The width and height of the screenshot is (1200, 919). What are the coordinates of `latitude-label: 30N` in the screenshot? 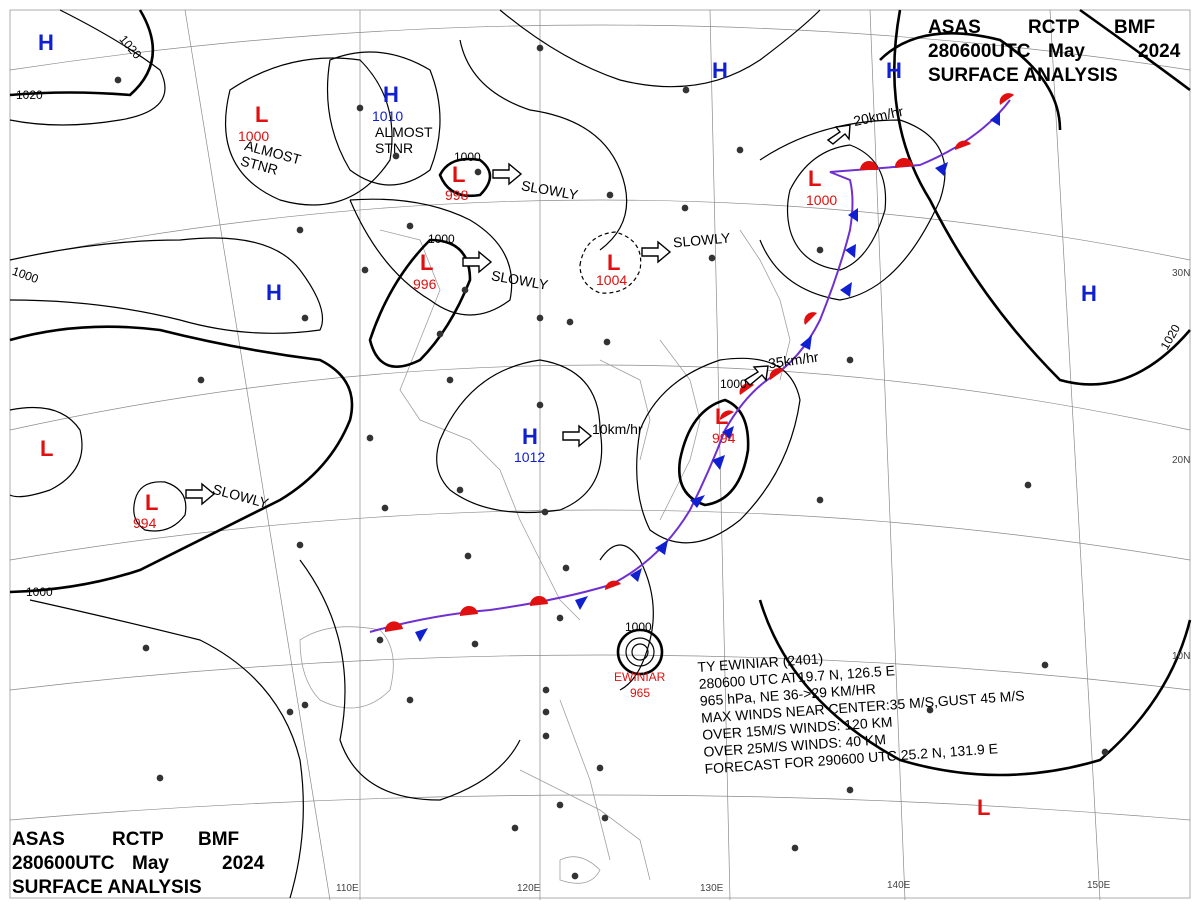 It's located at (1181, 273).